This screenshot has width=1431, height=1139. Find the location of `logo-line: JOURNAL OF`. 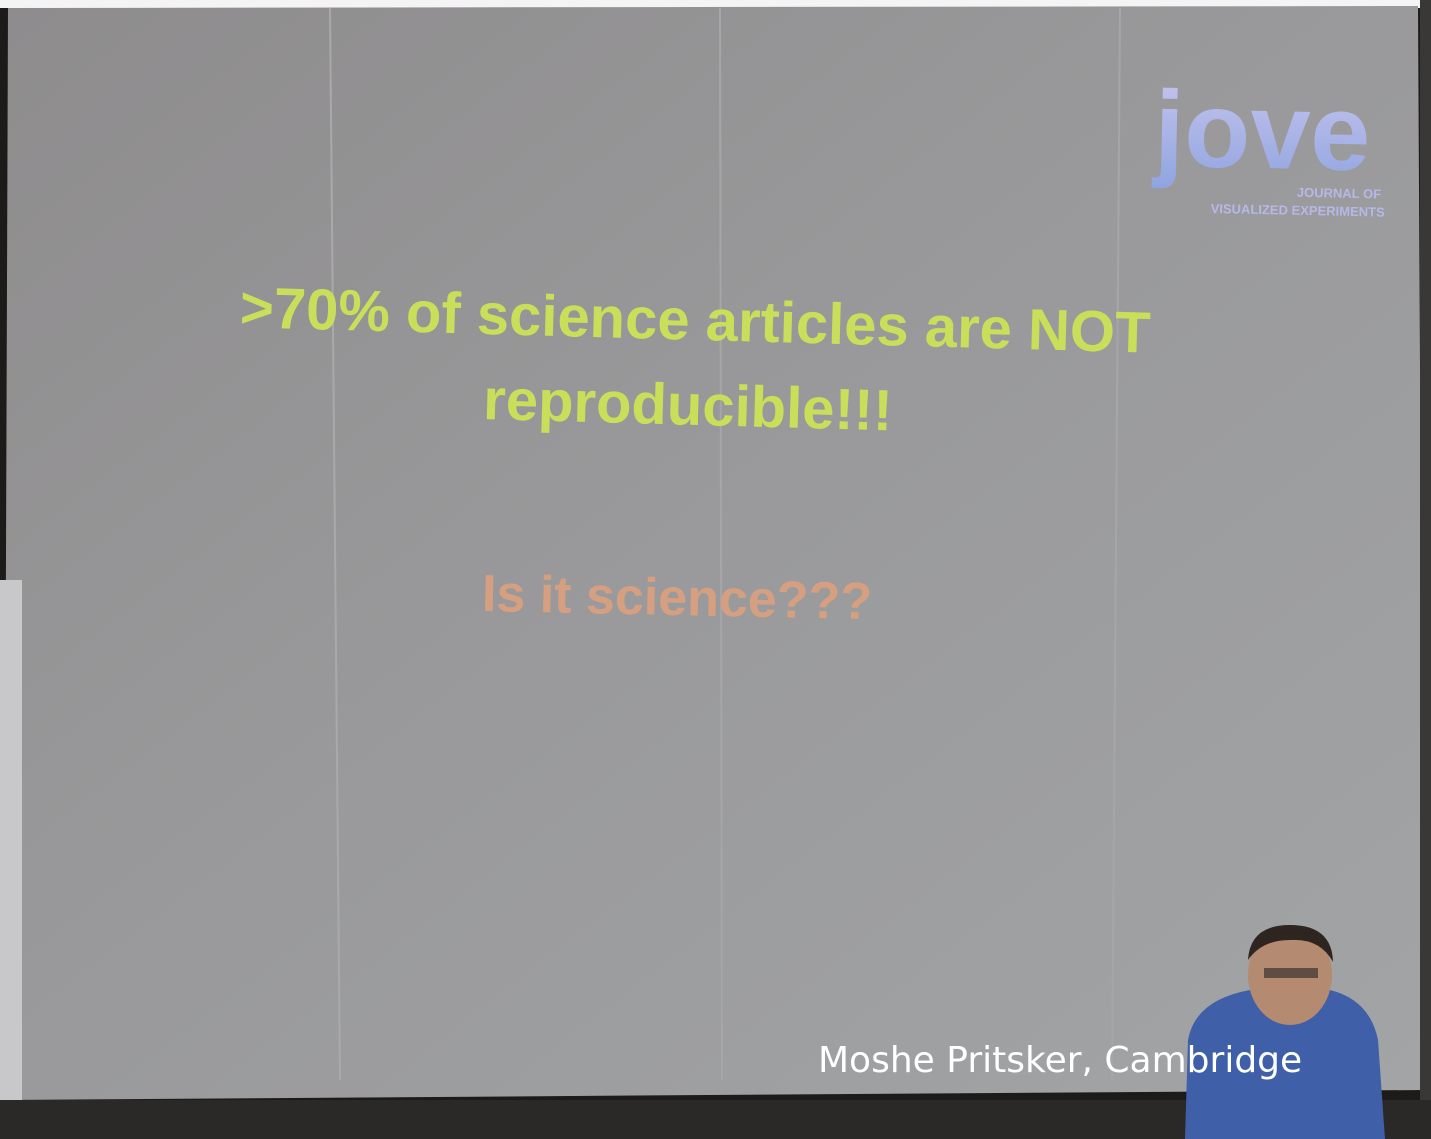

logo-line: JOURNAL OF is located at coordinates (1339, 193).